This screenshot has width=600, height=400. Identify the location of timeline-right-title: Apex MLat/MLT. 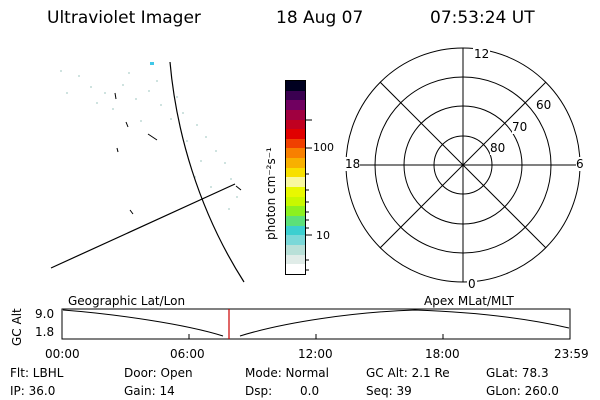
(469, 301).